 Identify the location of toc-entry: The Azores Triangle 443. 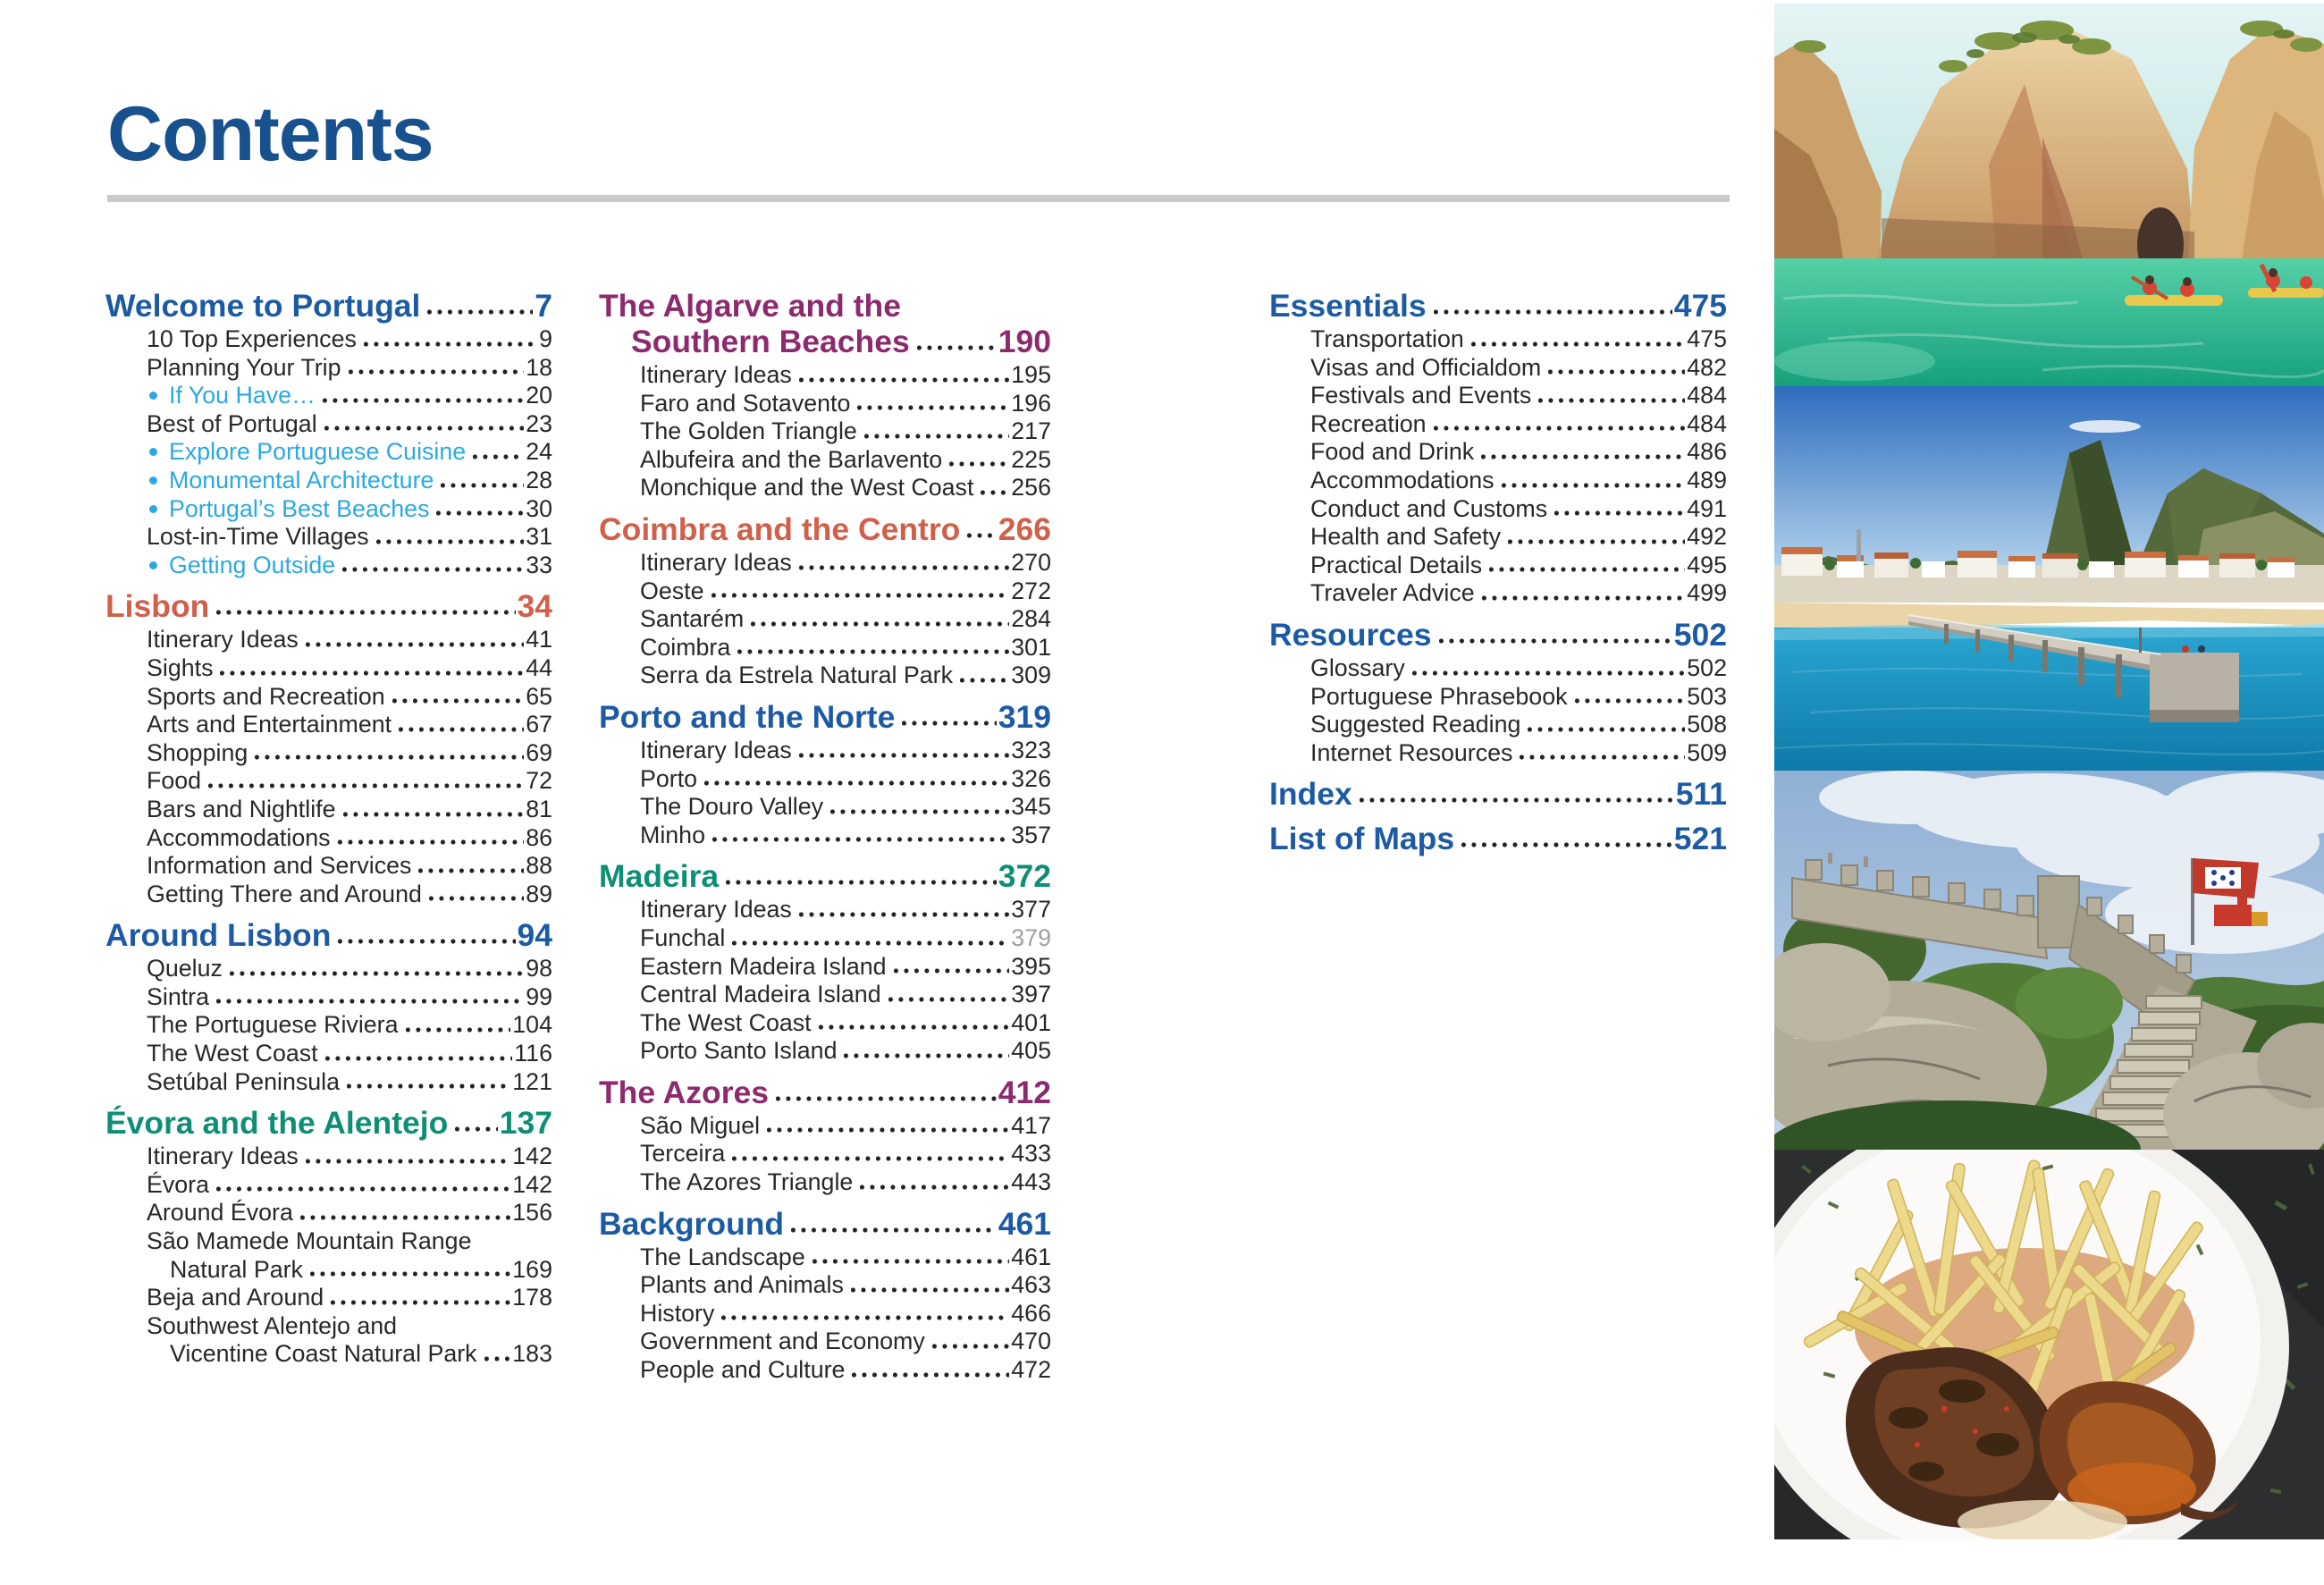
(825, 1182).